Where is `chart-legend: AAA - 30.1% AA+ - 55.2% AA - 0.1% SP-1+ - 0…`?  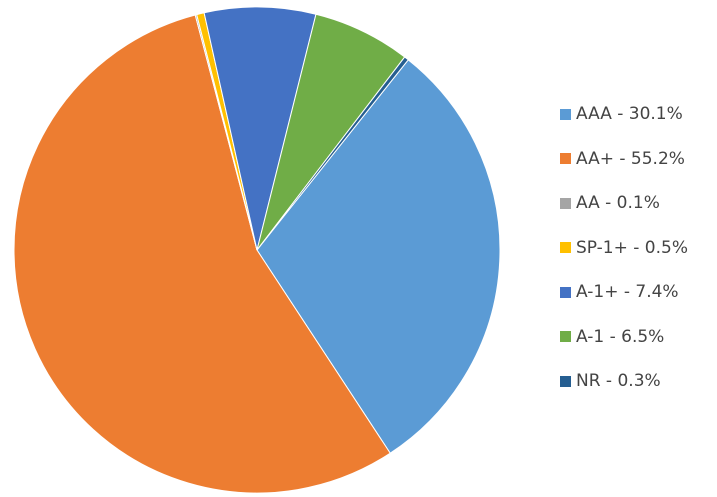 chart-legend: AAA - 30.1% AA+ - 55.2% AA - 0.1% SP-1+ - 0… is located at coordinates (624, 260).